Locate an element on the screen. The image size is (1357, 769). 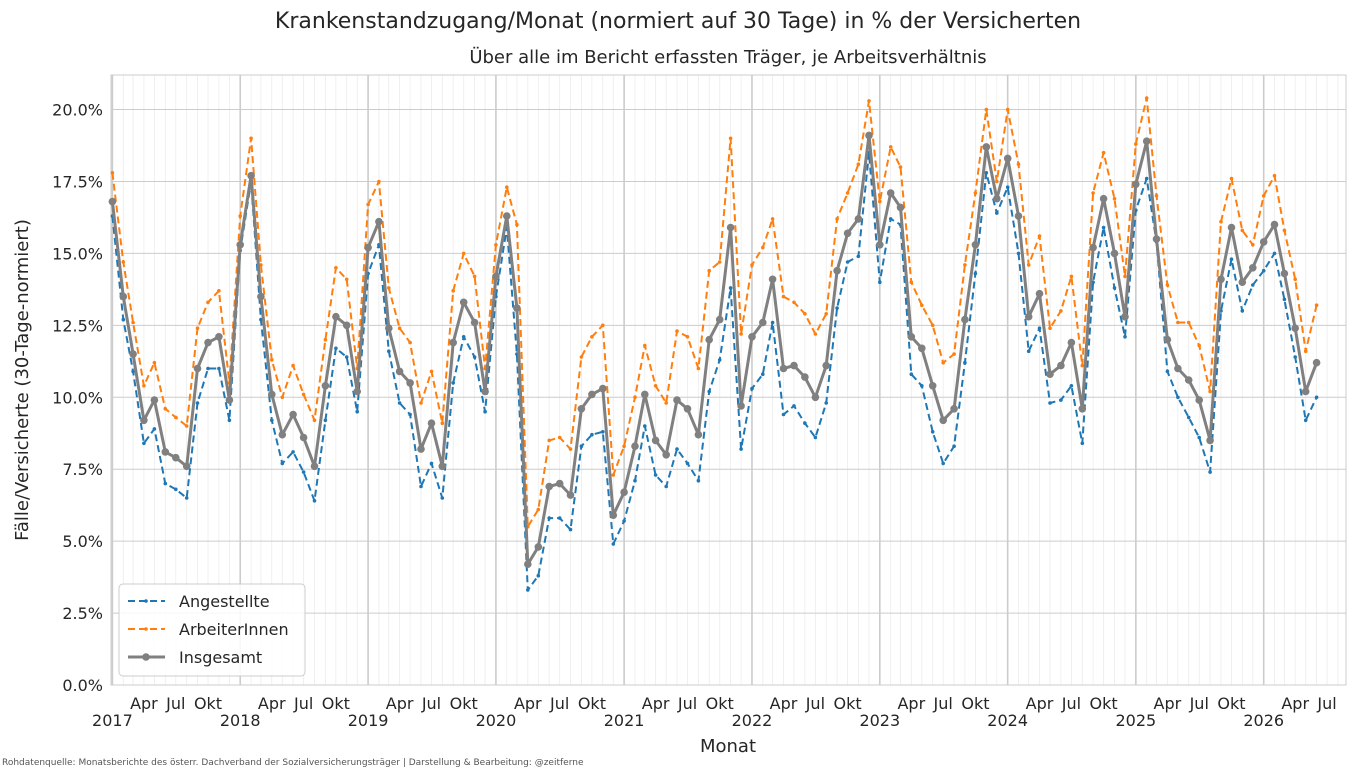
x-tick-year: 2025 is located at coordinates (1135, 720).